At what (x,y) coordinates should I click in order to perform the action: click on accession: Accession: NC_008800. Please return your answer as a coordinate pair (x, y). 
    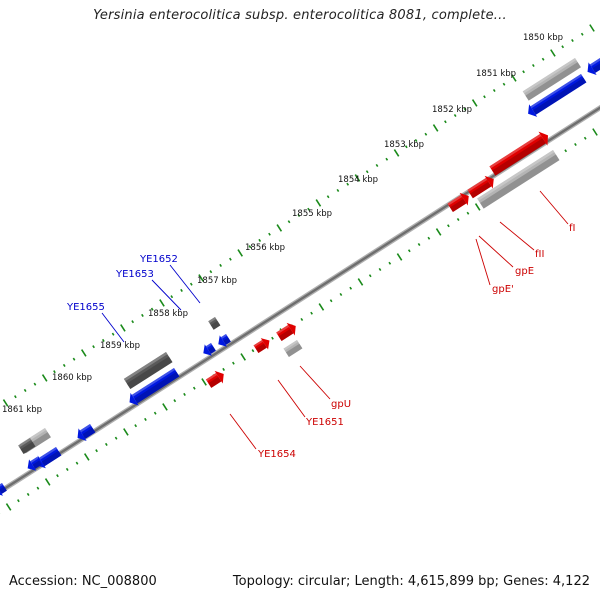
    Looking at the image, I should click on (83, 581).